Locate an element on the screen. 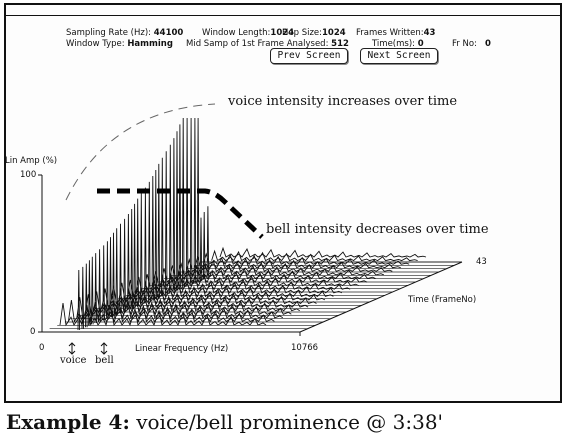 The height and width of the screenshot is (443, 570). sampling-rate-label: Sampling Rate (Hz): is located at coordinates (109, 33).